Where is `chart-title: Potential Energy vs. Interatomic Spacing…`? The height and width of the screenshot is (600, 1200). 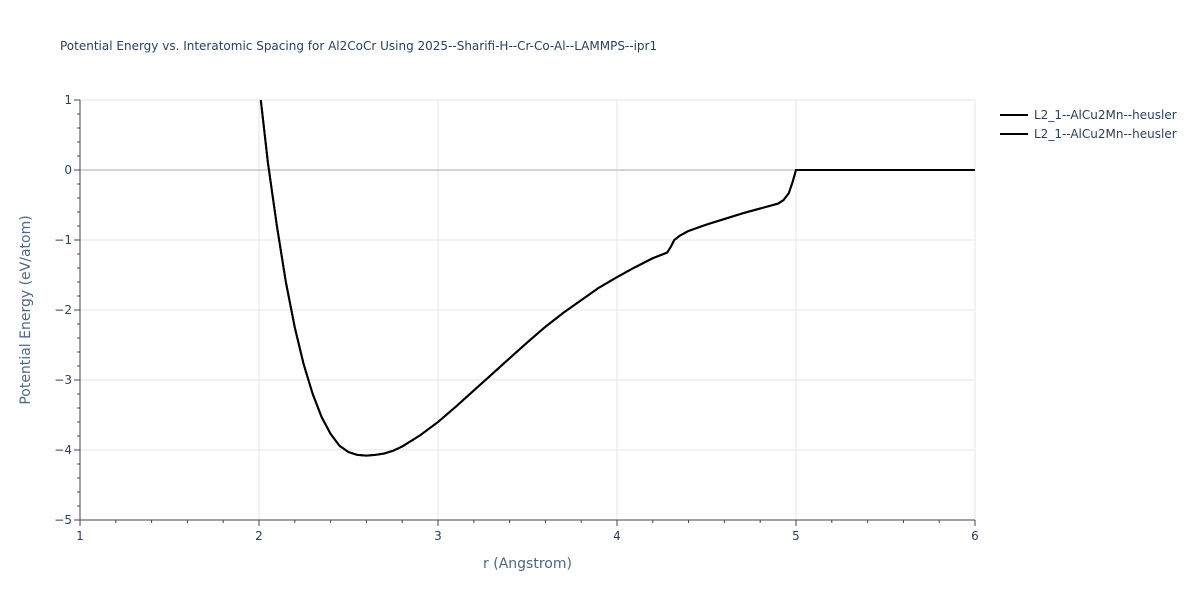 chart-title: Potential Energy vs. Interatomic Spacing… is located at coordinates (358, 46).